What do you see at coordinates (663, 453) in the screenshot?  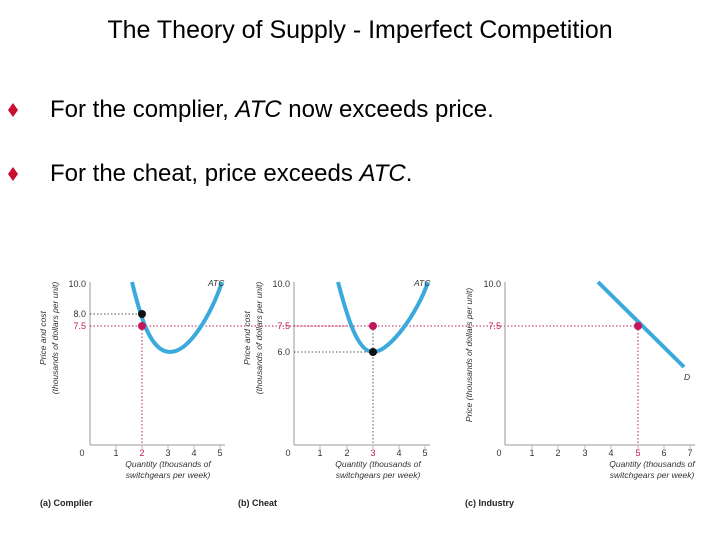 I see `x-tick: 6` at bounding box center [663, 453].